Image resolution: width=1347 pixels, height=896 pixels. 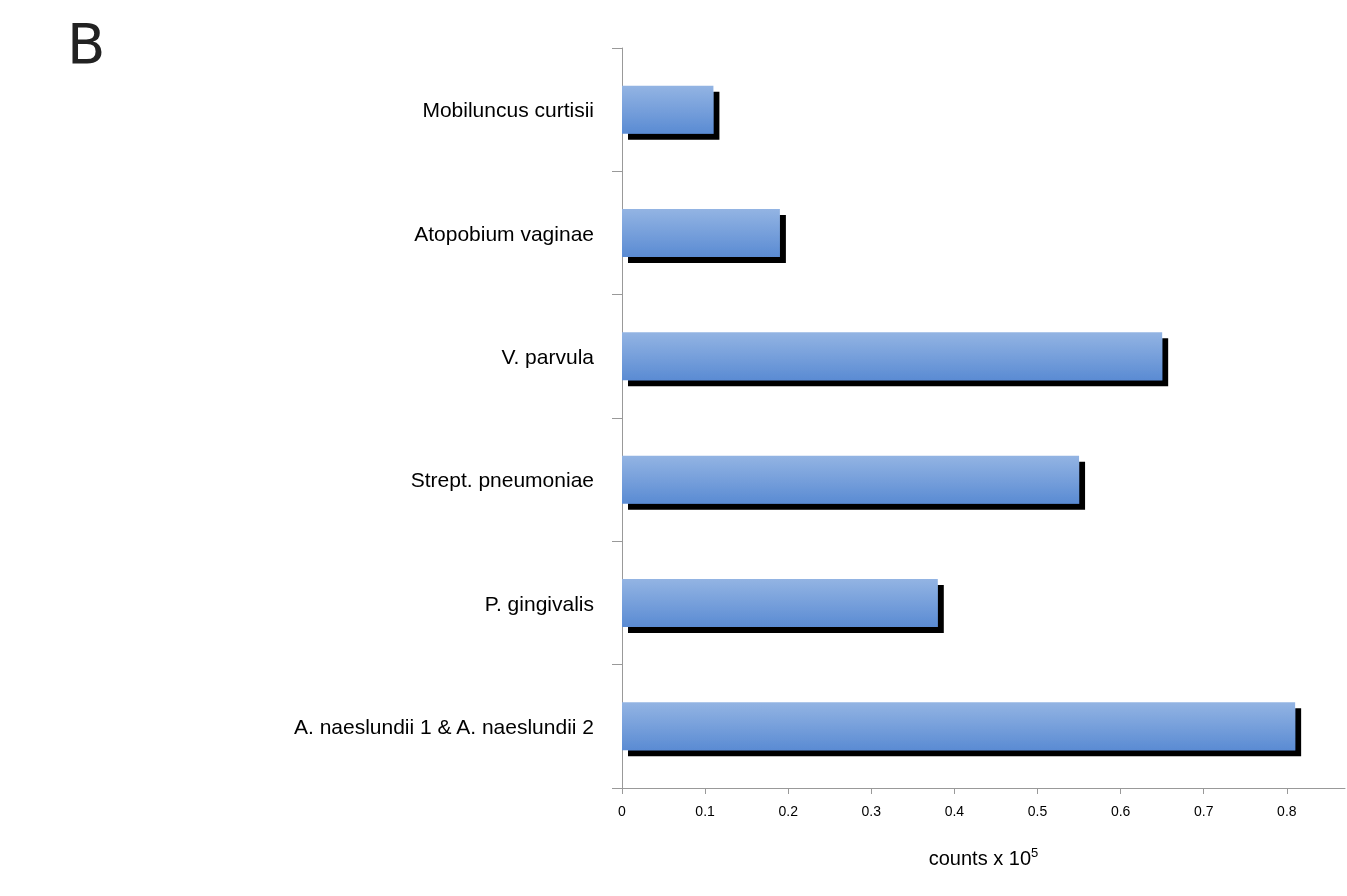 I want to click on x-tick-label: 0.3, so click(x=871, y=811).